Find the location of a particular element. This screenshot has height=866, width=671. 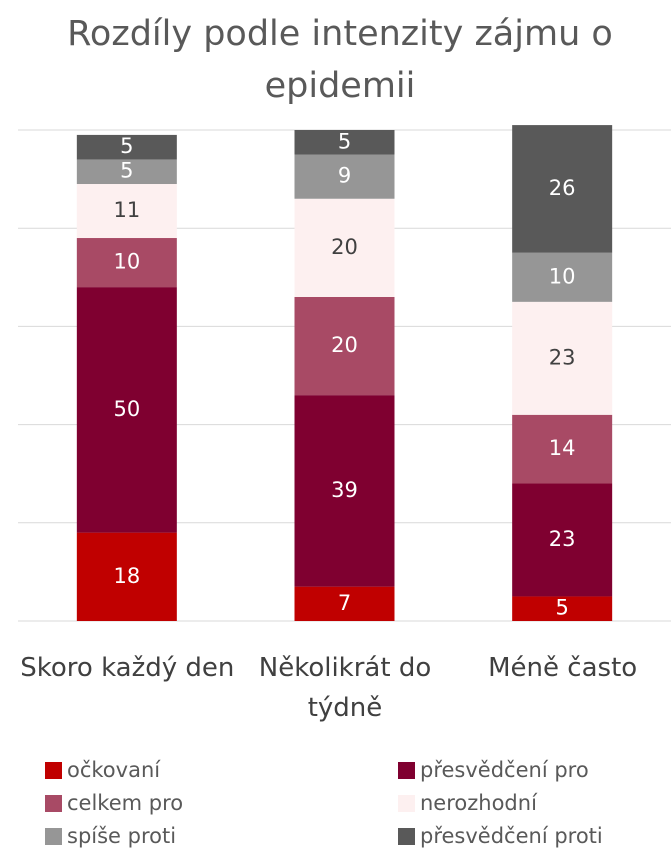

legend-label: přesvědčení proti is located at coordinates (511, 836).